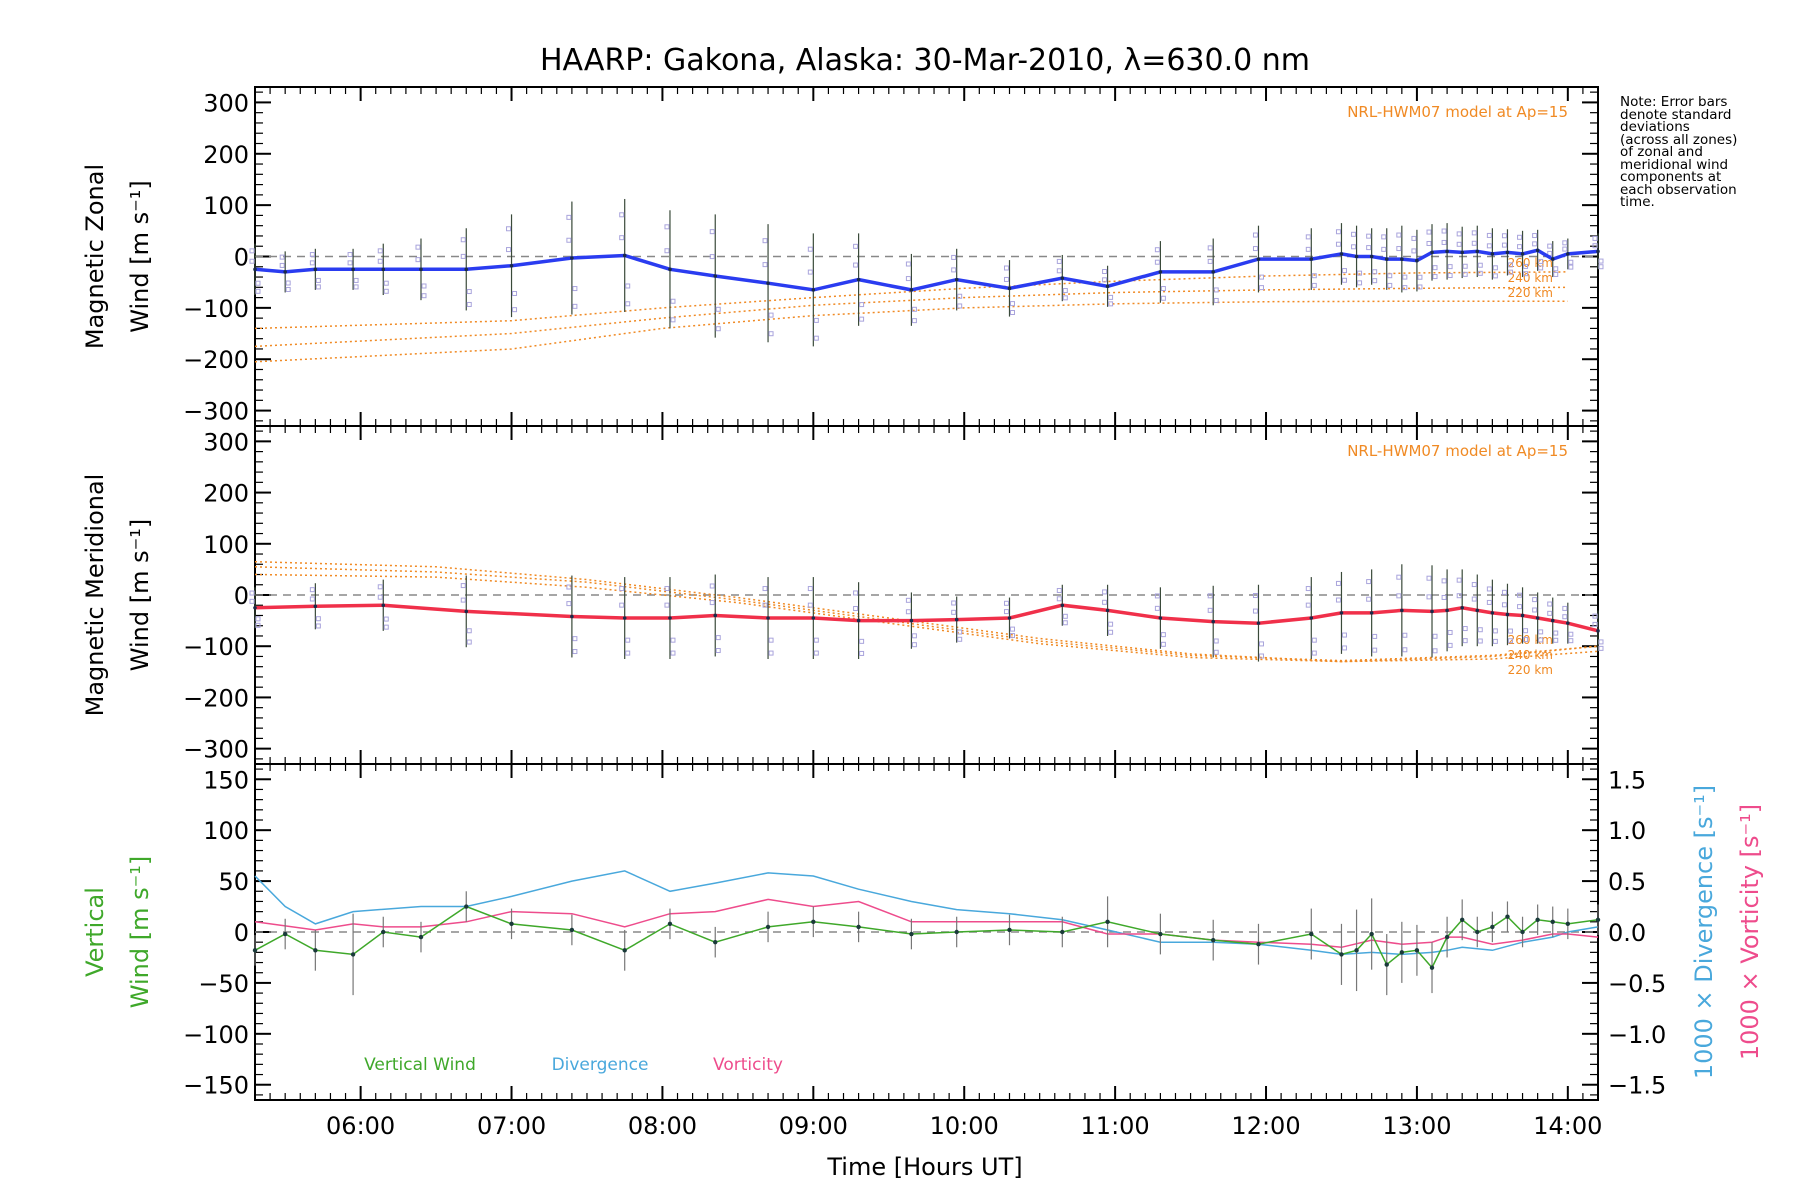  What do you see at coordinates (226, 442) in the screenshot?
I see `y-tick-label: 300` at bounding box center [226, 442].